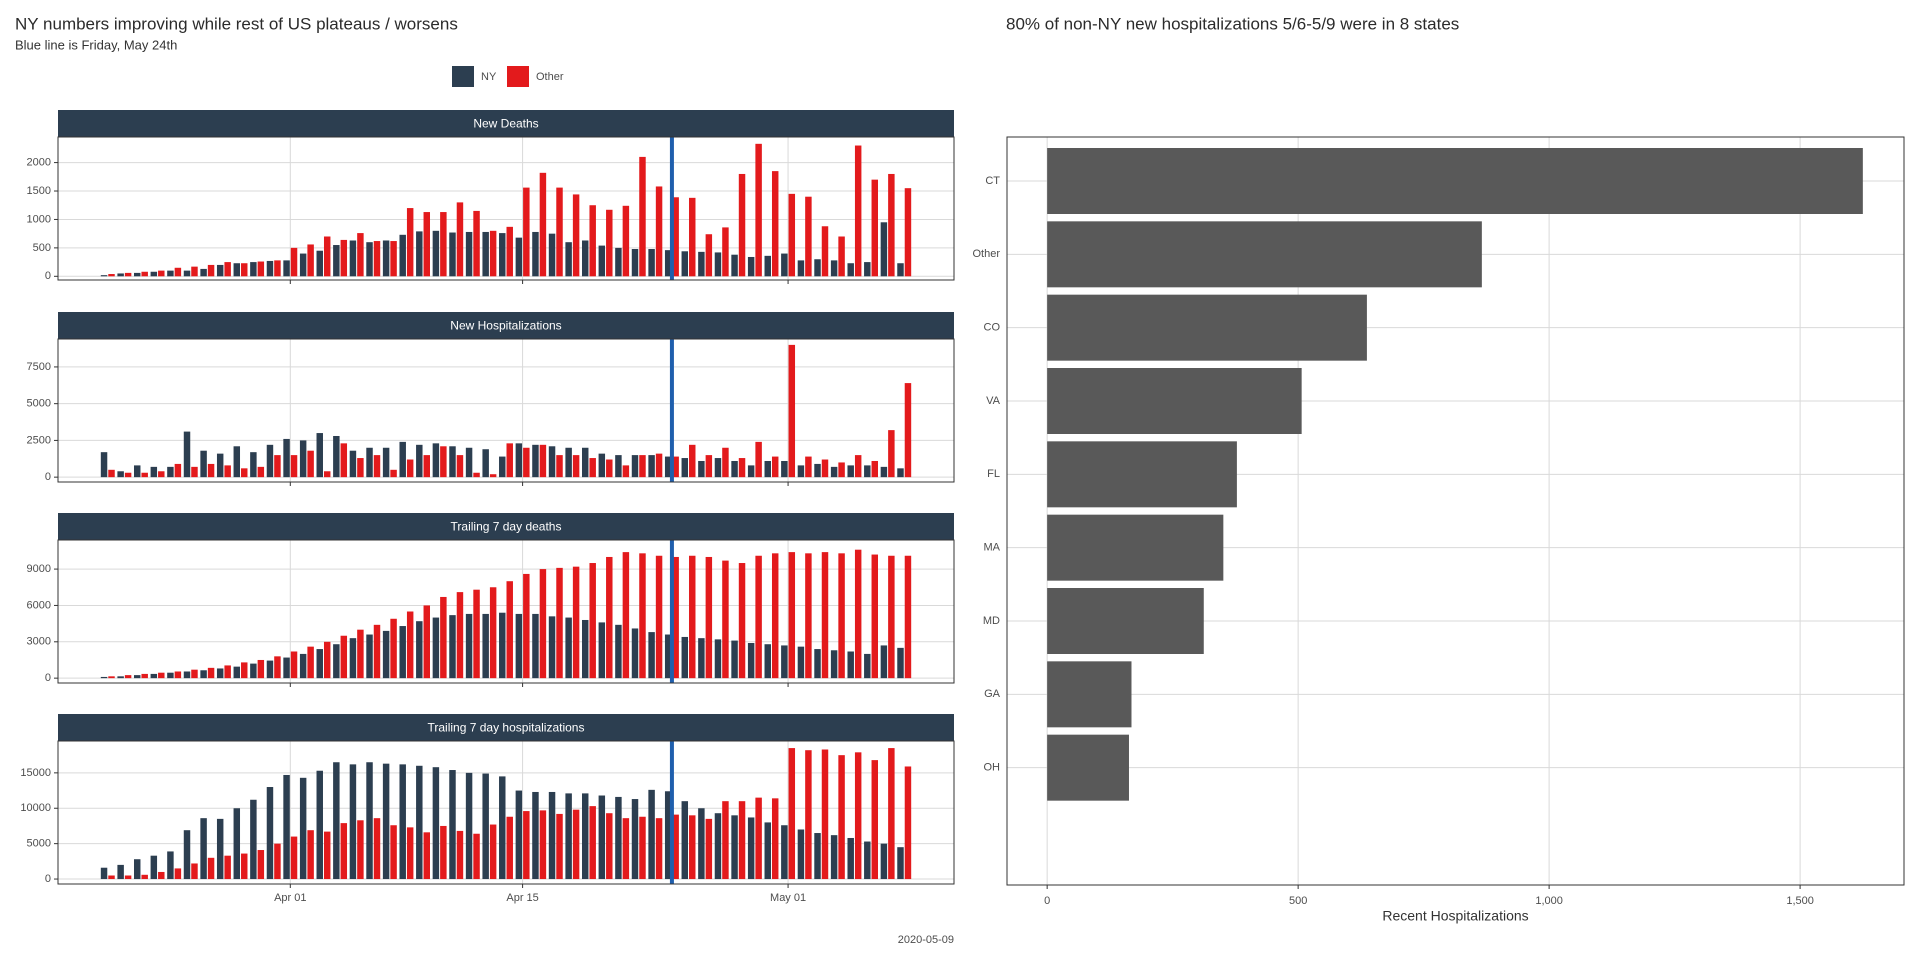  What do you see at coordinates (39, 844) in the screenshot?
I see `y-tick-label: 5000` at bounding box center [39, 844].